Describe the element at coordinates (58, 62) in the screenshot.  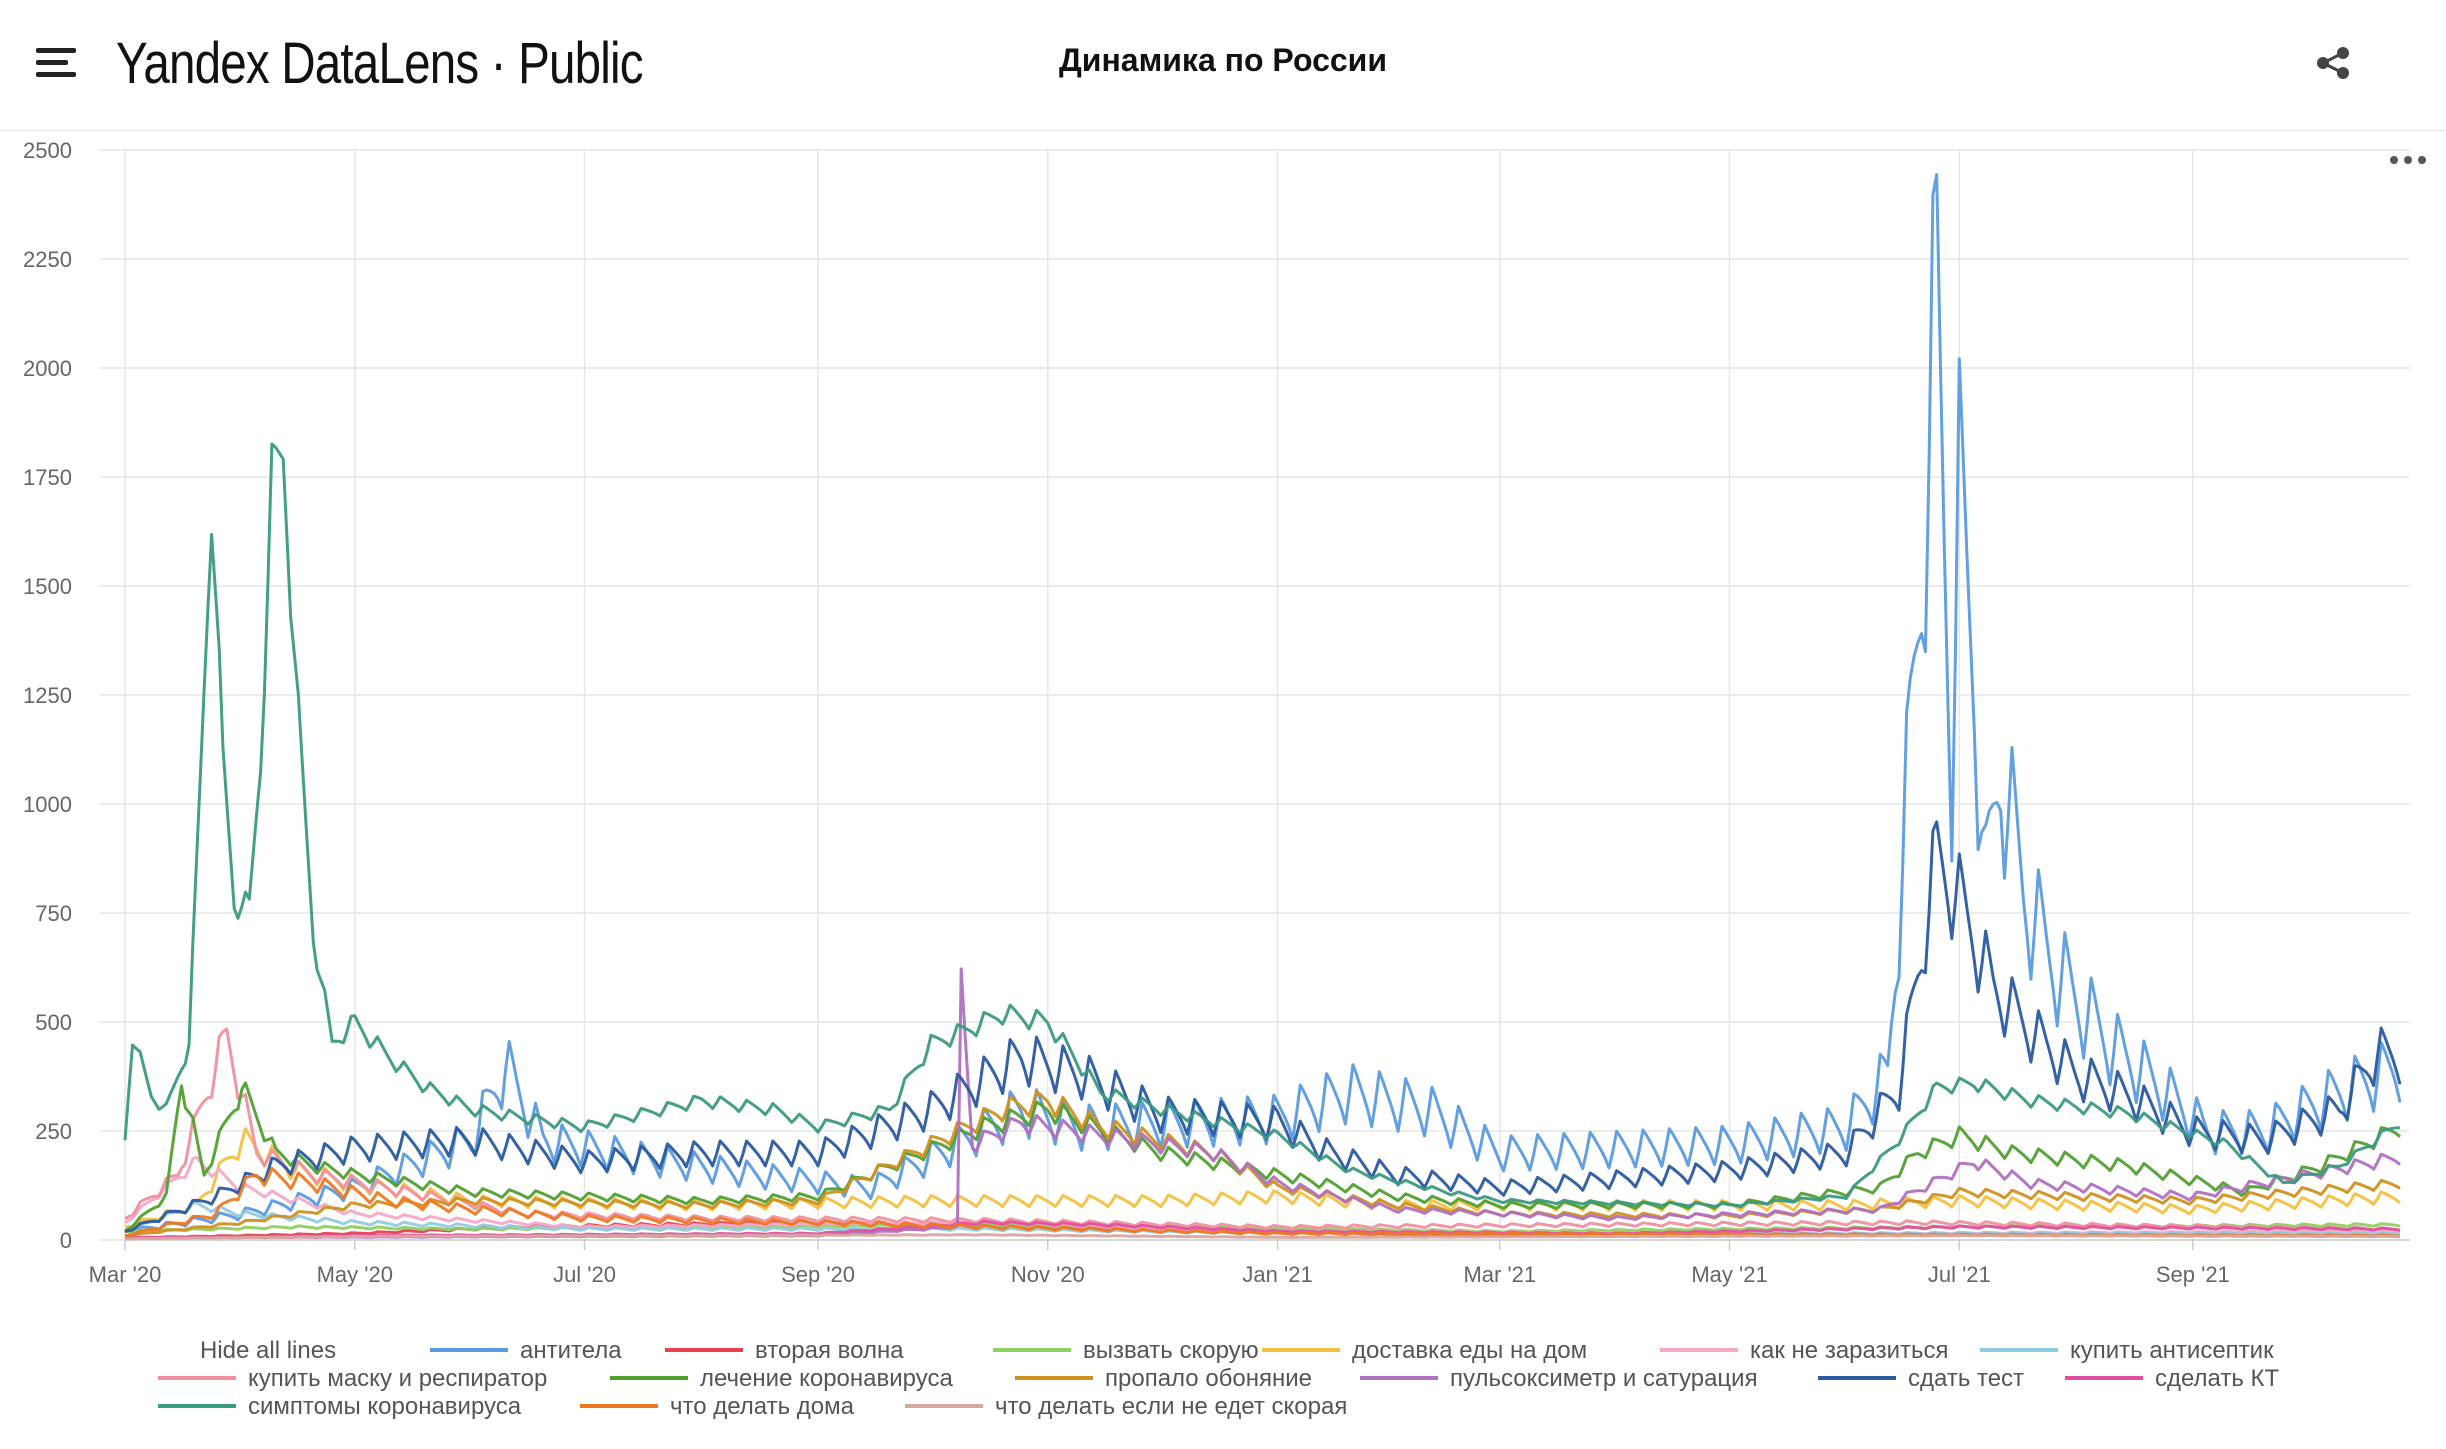
I see `hamburger-menu-icon` at that location.